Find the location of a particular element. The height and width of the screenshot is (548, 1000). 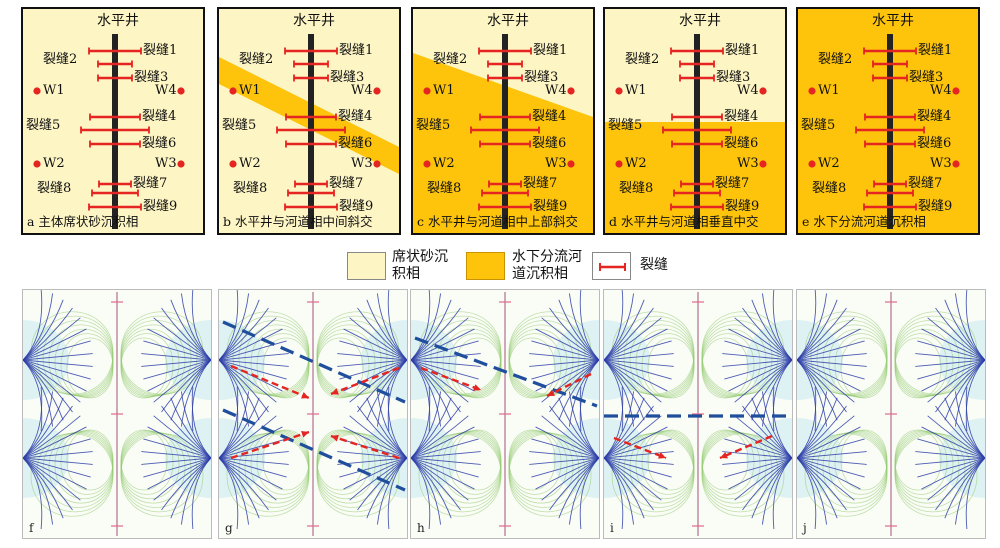

well-w3-dot is located at coordinates (377, 164).